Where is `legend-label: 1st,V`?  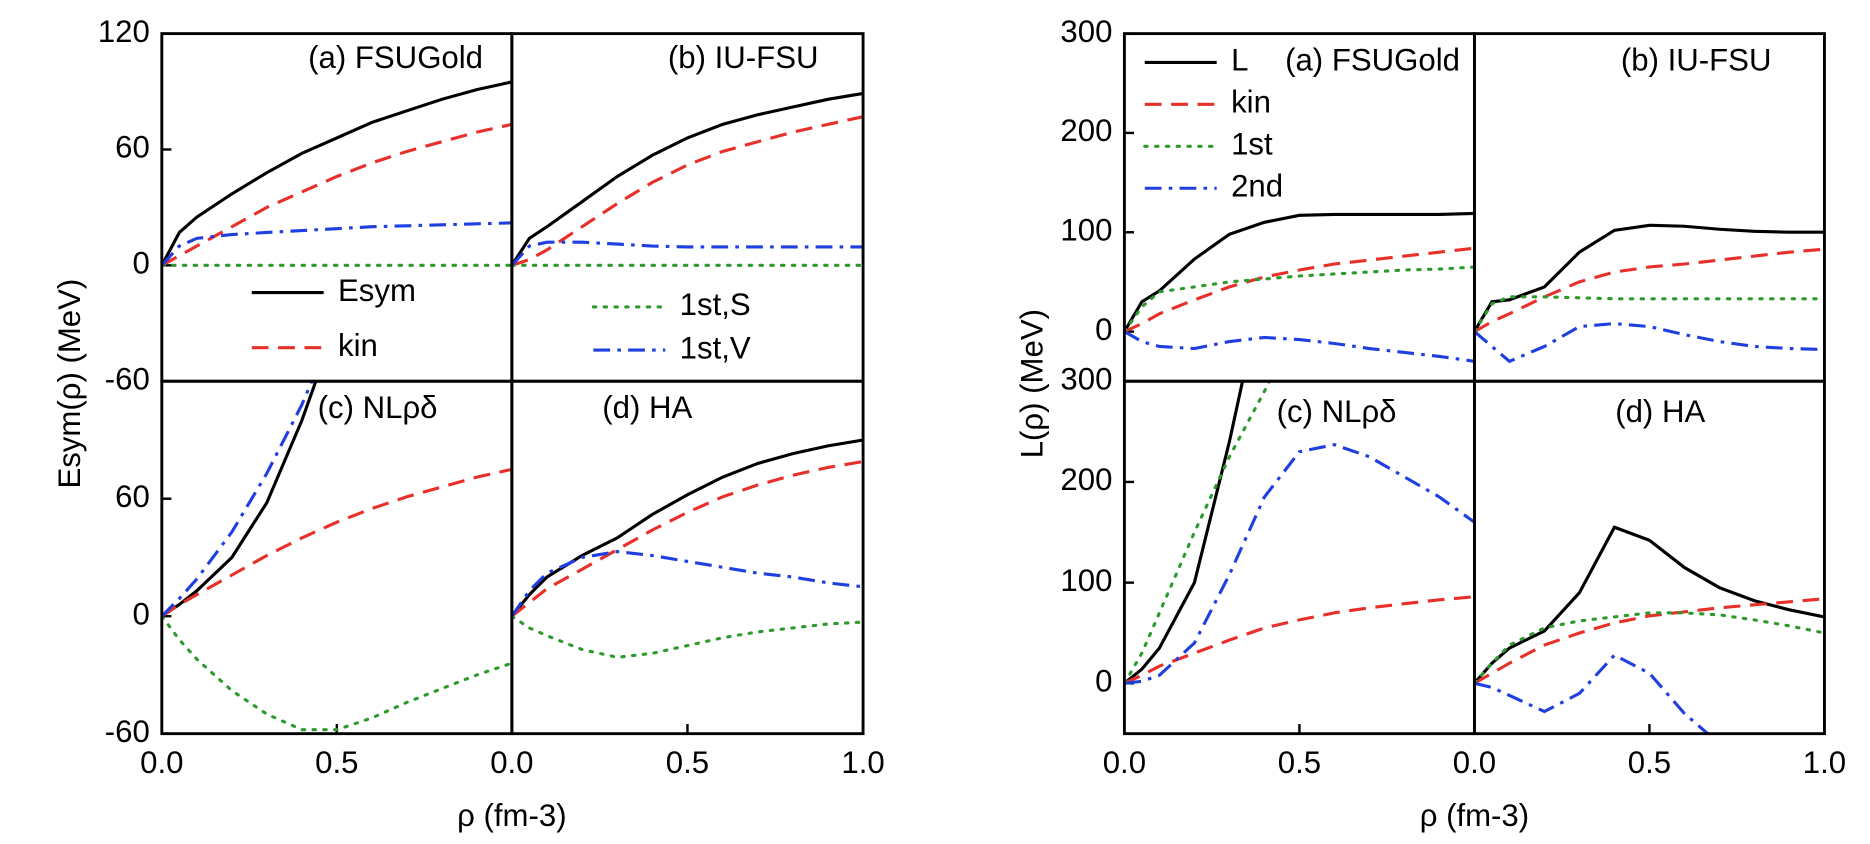
legend-label: 1st,V is located at coordinates (715, 347).